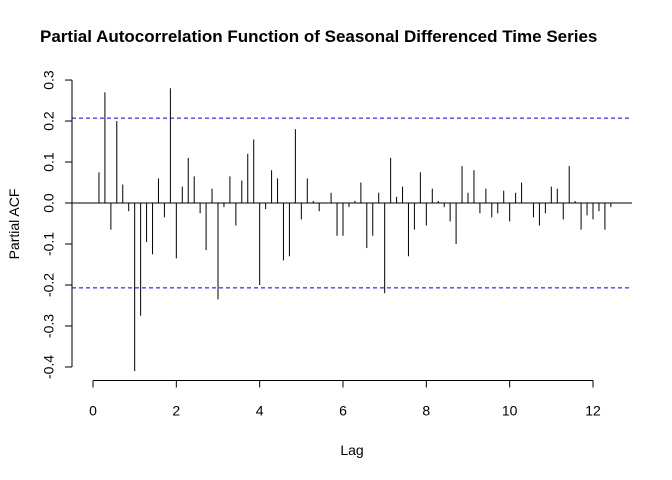  Describe the element at coordinates (49, 80) in the screenshot. I see `y-tick-label: 0.3` at that location.